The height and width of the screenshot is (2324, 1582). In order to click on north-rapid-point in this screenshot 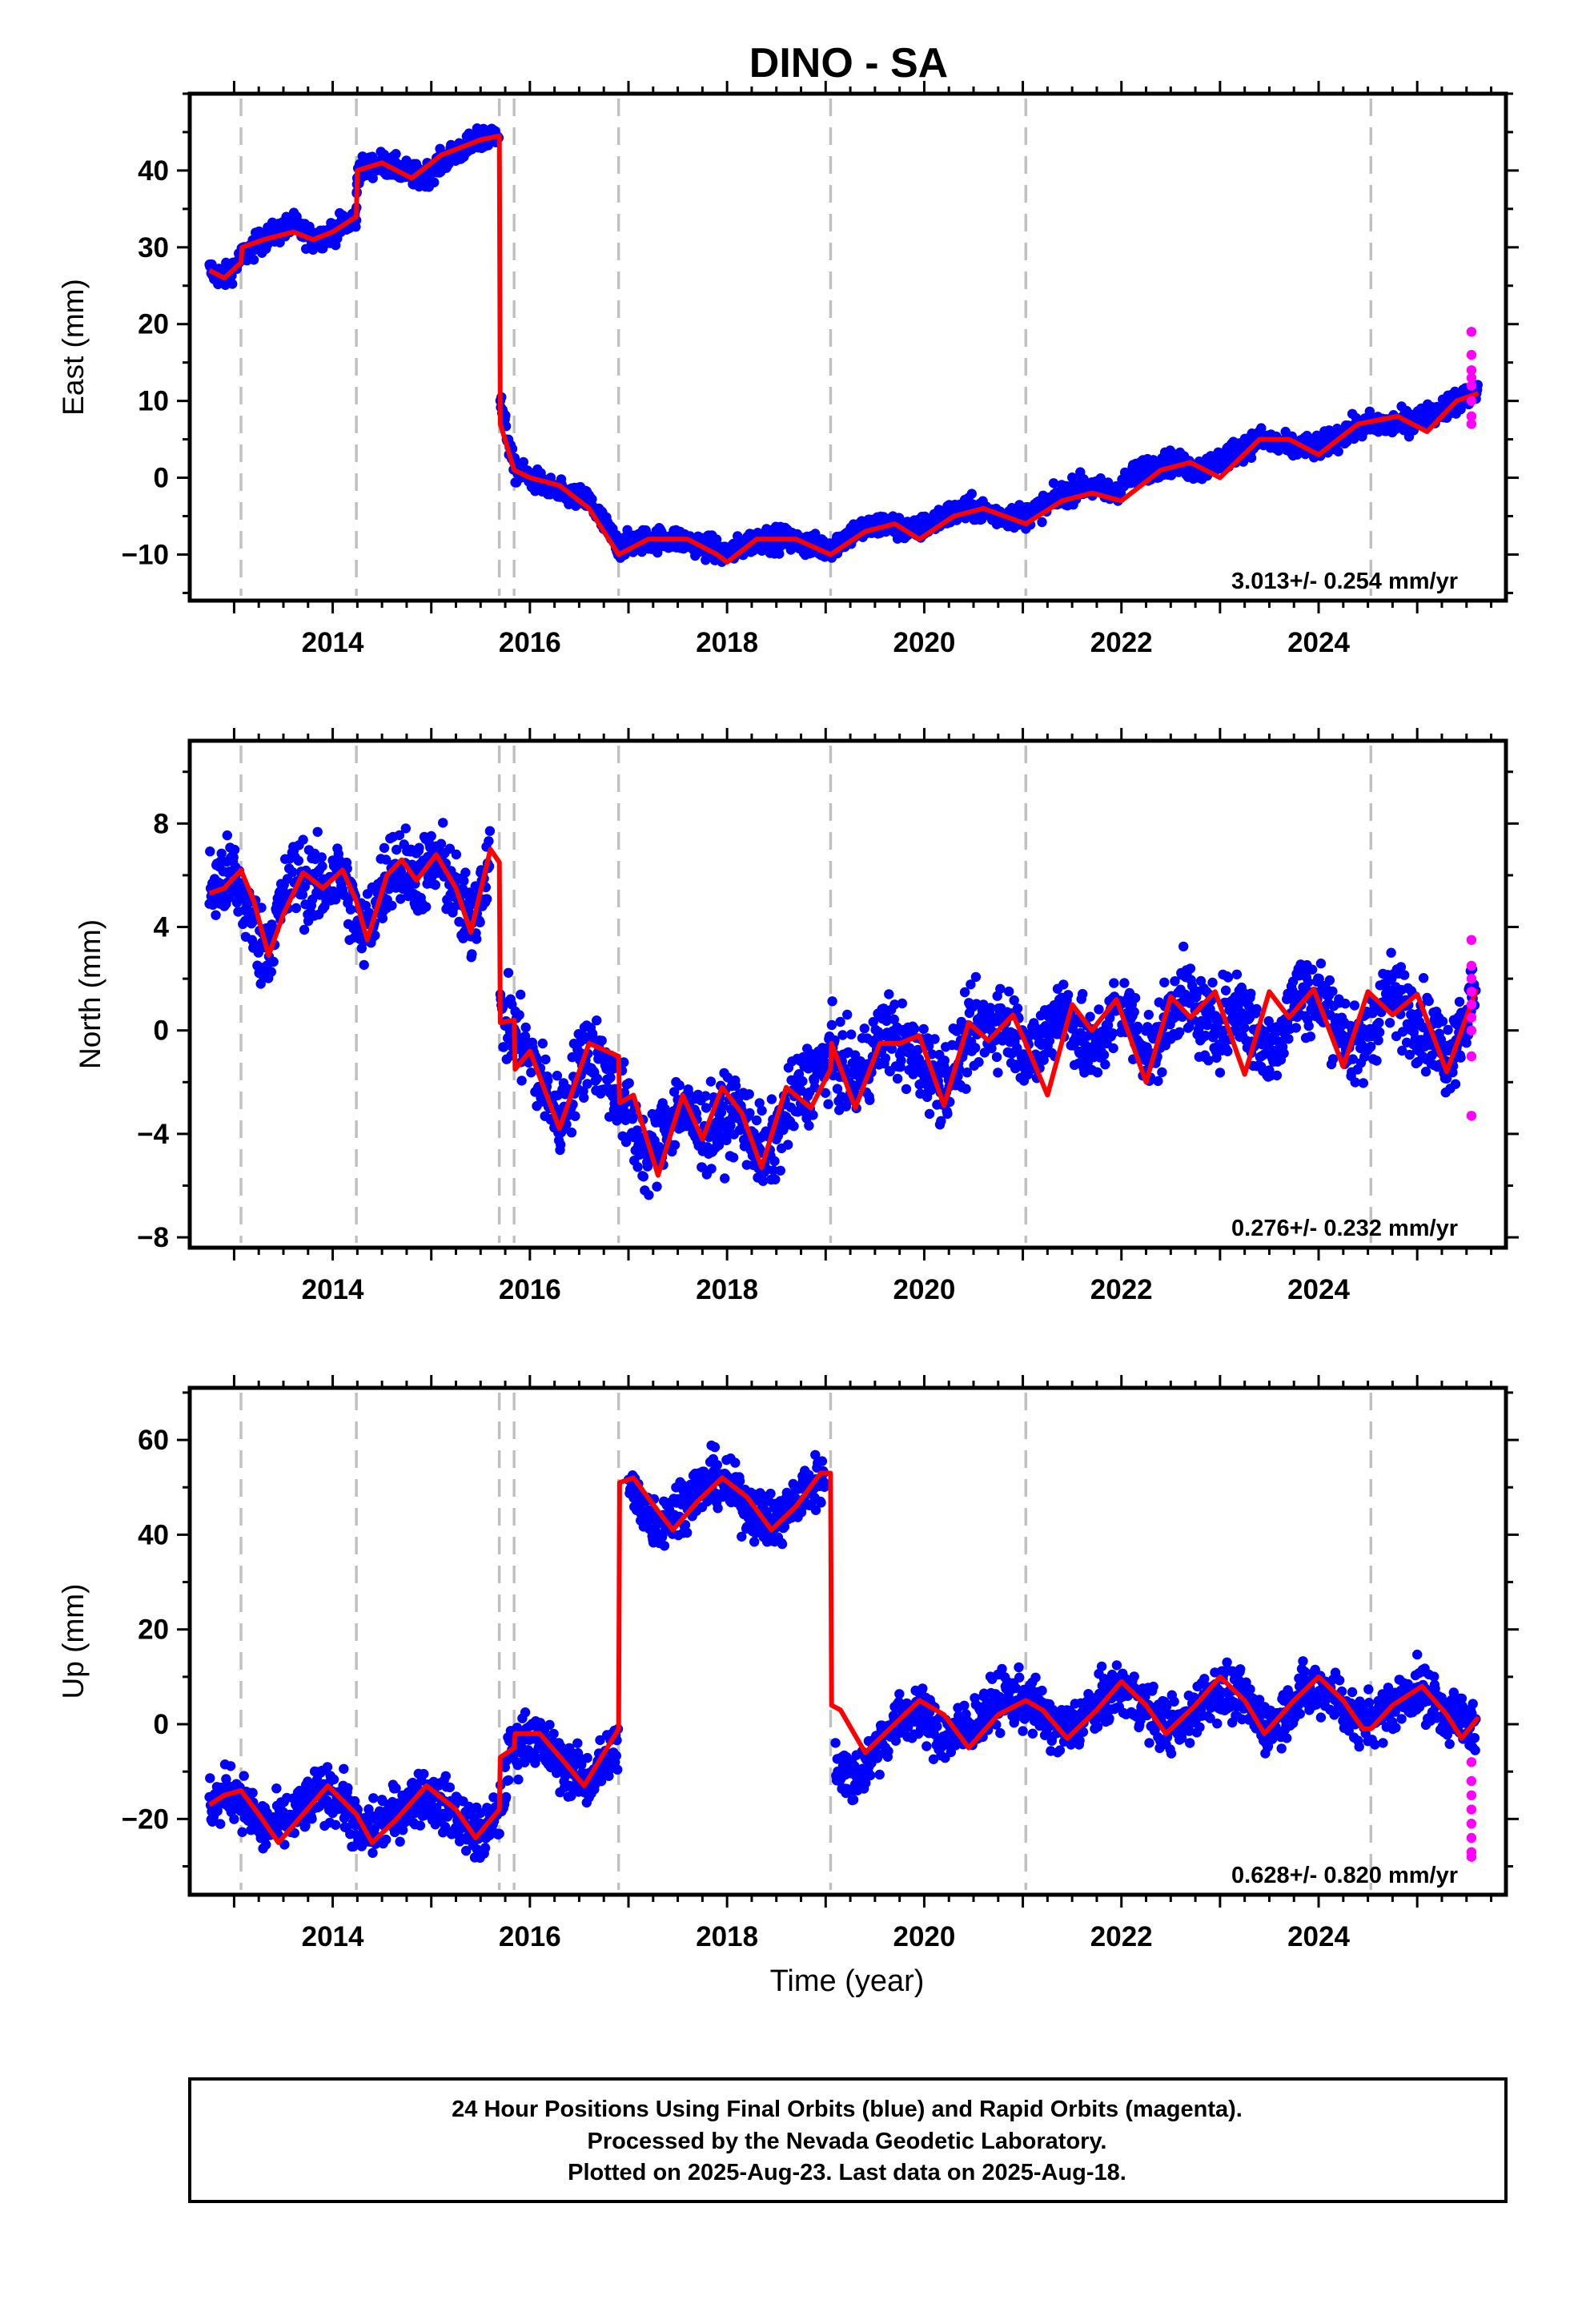, I will do `click(1471, 992)`.